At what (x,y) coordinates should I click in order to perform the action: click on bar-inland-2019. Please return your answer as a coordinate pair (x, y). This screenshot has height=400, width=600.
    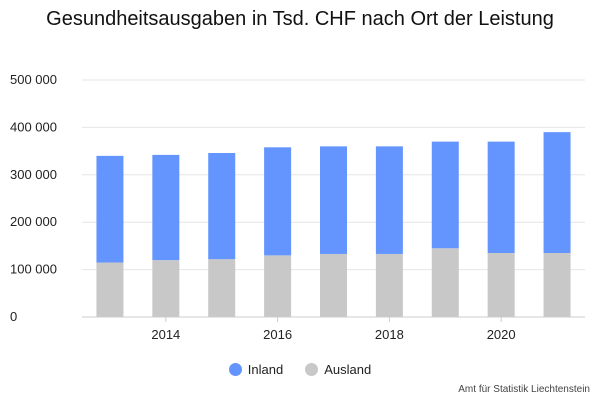
    Looking at the image, I should click on (445, 195).